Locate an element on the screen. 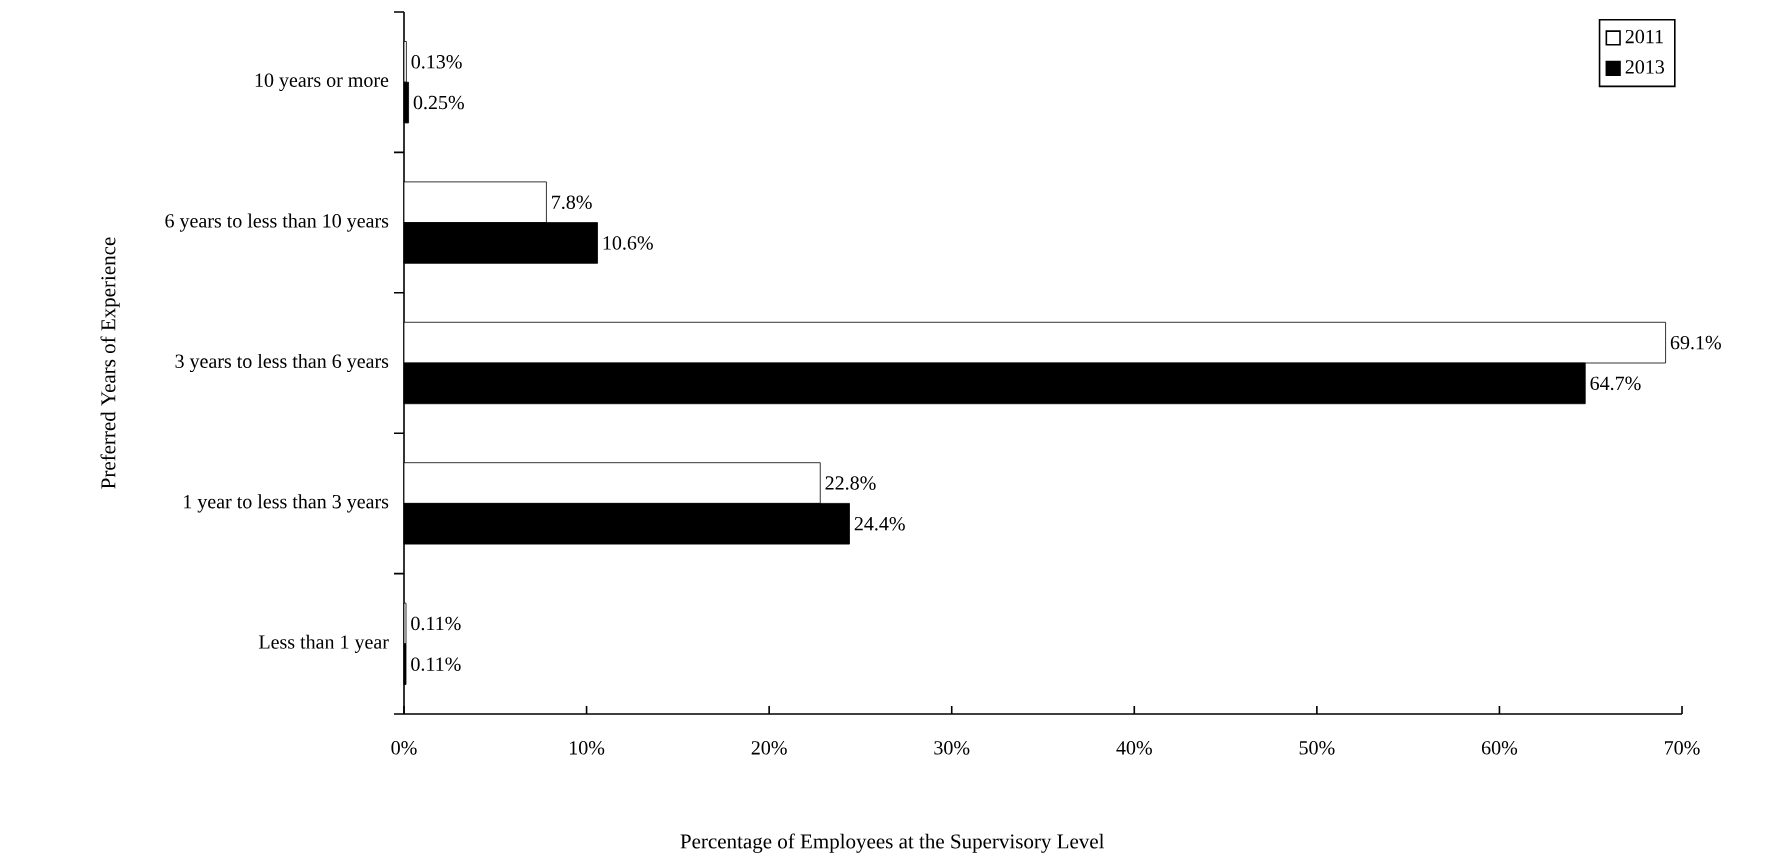  data-label: 7.8% is located at coordinates (572, 202).